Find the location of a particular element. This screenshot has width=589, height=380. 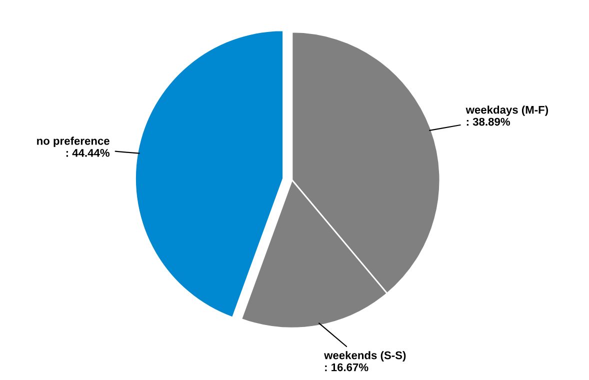

data-label: : 44.44% is located at coordinates (88, 152).